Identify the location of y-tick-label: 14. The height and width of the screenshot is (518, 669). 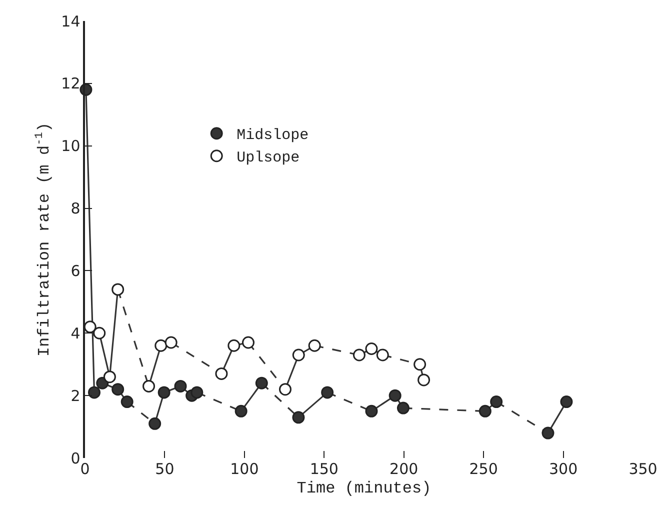
(70, 21).